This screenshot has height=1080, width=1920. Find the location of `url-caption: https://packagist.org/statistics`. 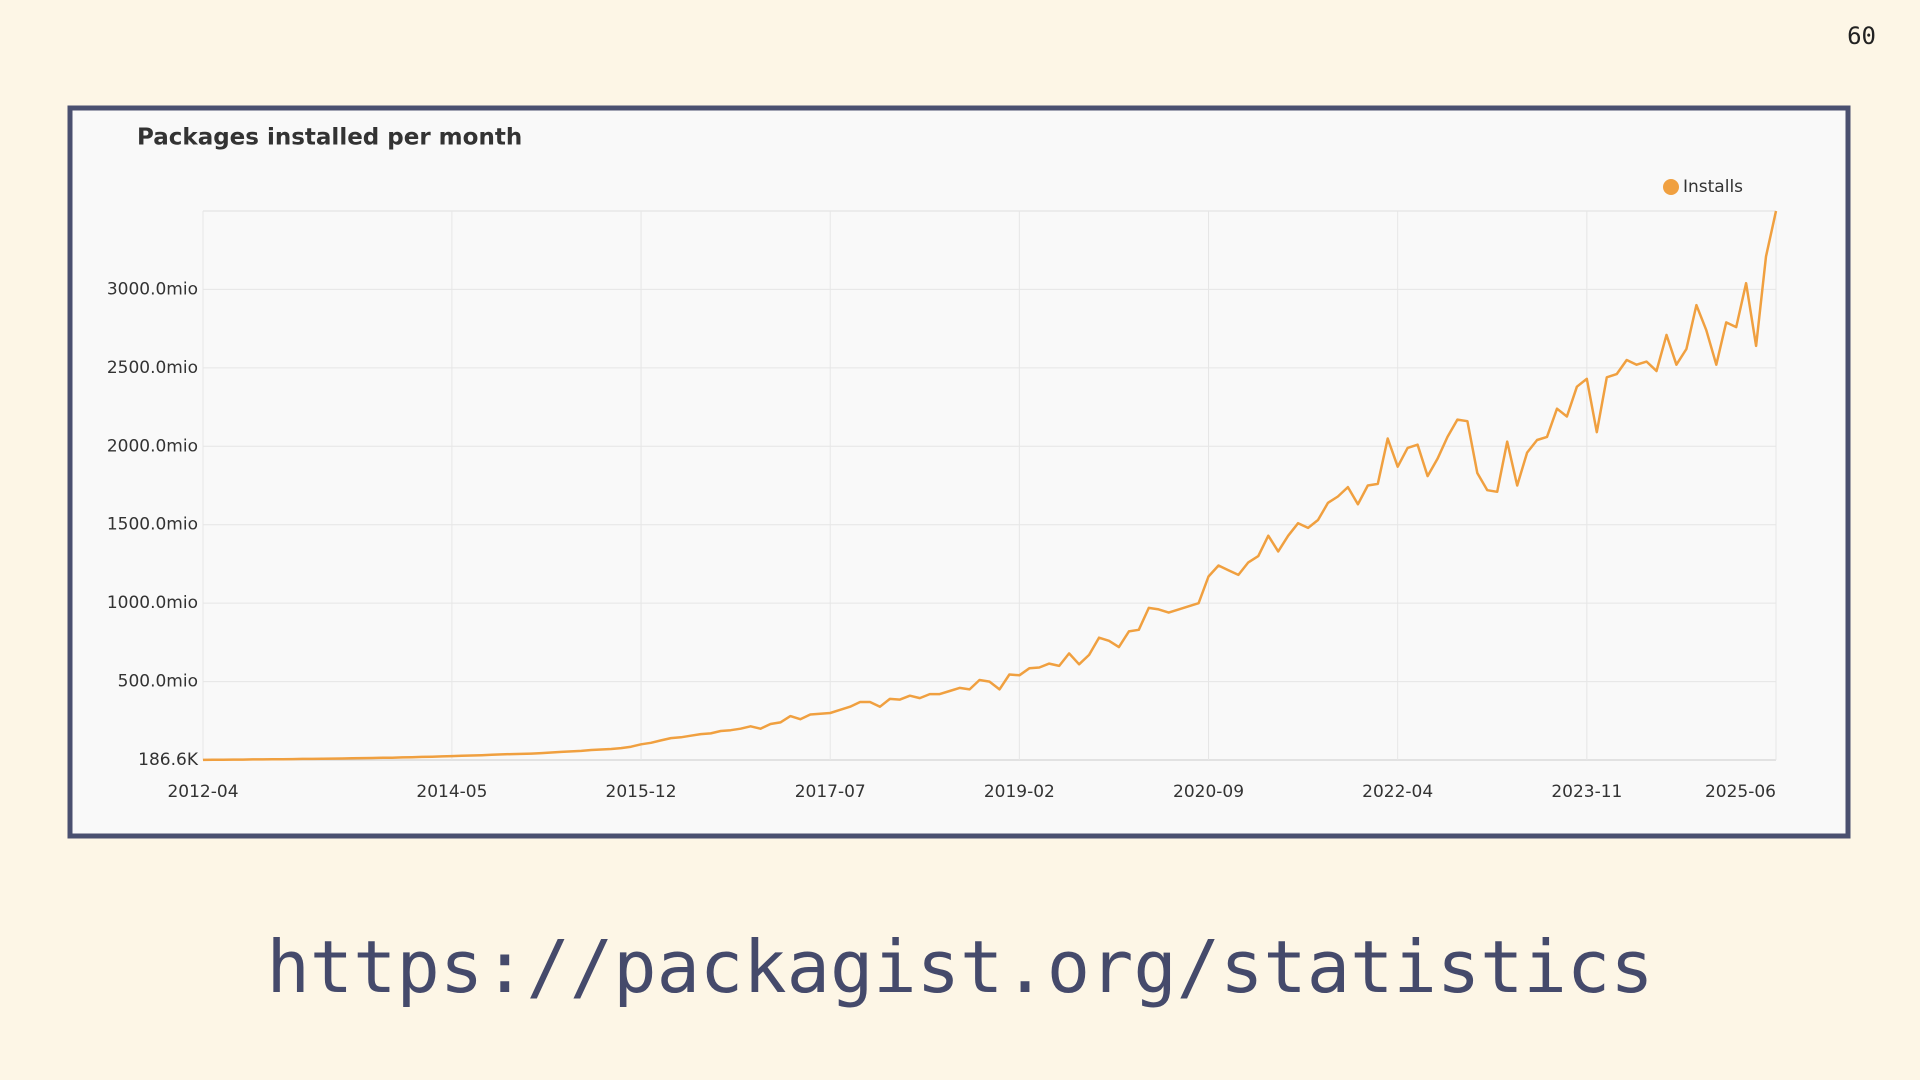

url-caption: https://packagist.org/statistics is located at coordinates (960, 967).